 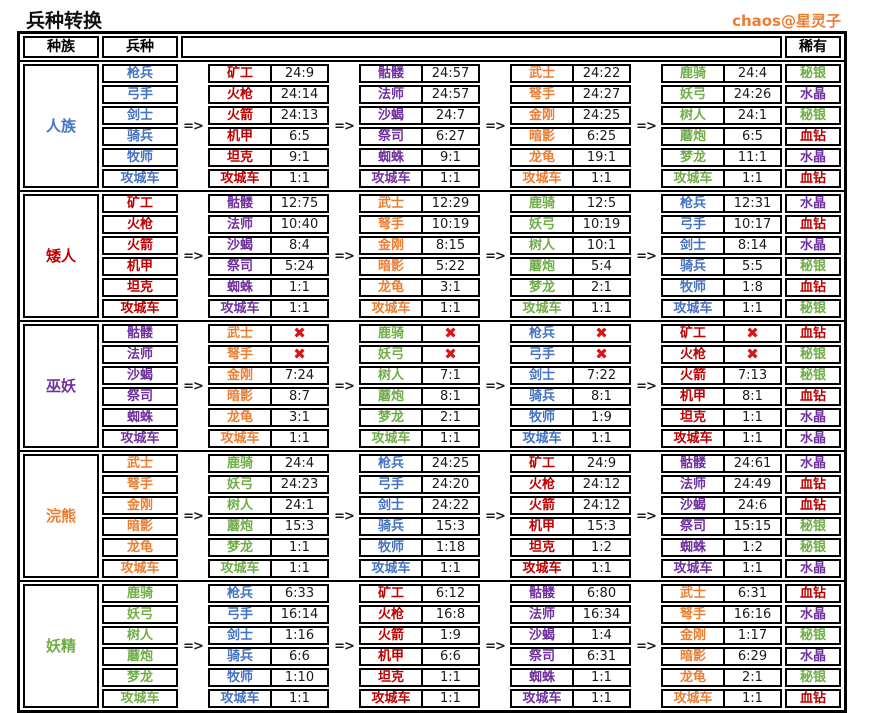 What do you see at coordinates (543, 417) in the screenshot?
I see `target-unit-name: 牧师` at bounding box center [543, 417].